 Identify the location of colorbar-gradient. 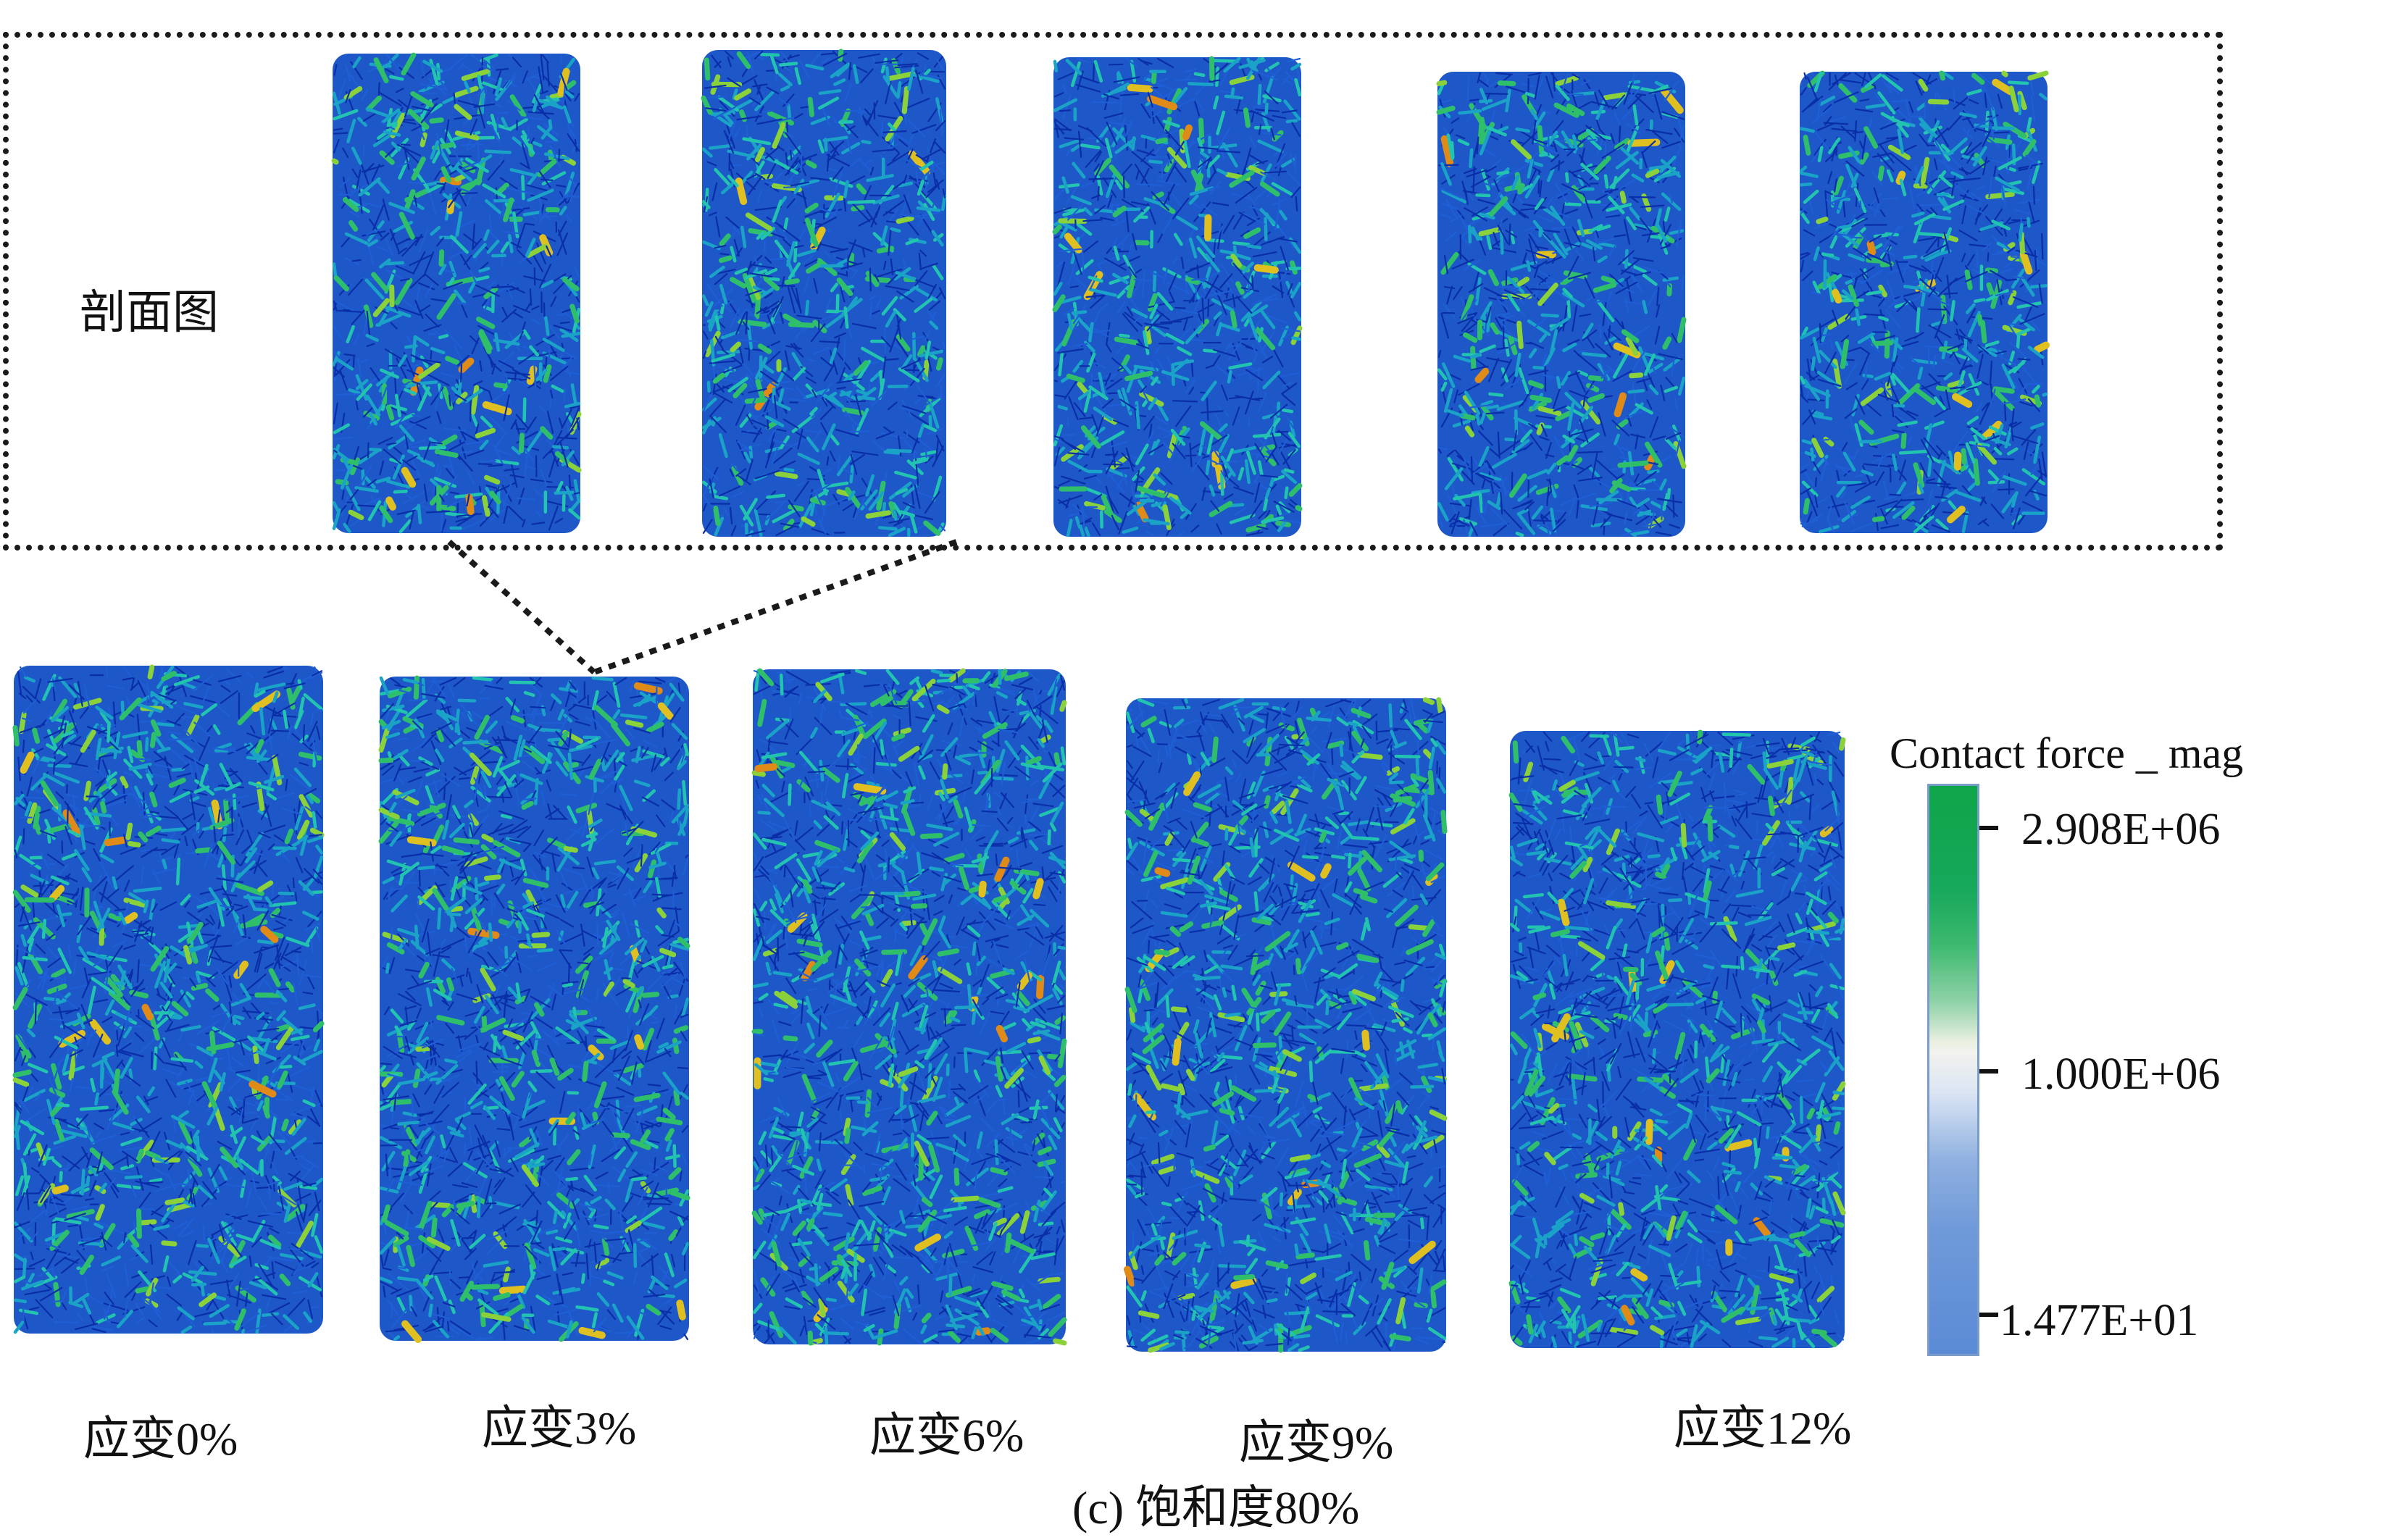
(1953, 1070).